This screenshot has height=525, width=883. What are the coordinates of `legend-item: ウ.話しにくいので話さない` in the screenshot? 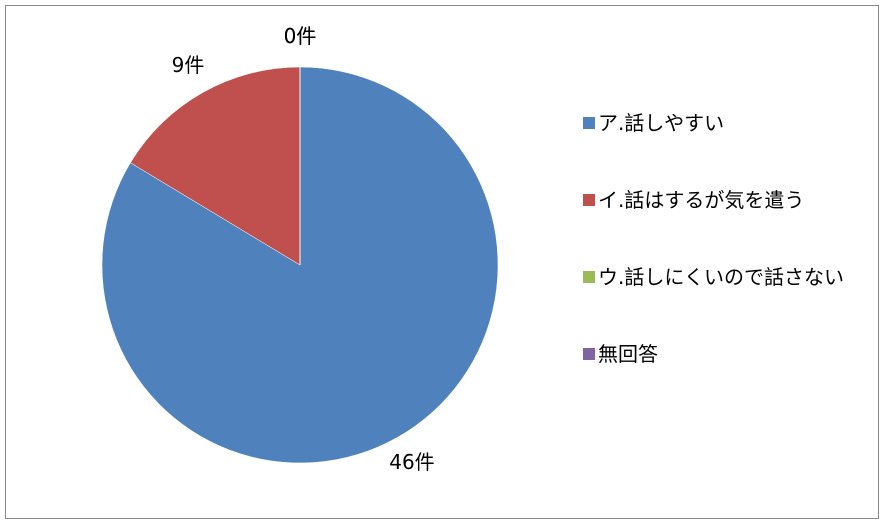 It's located at (725, 277).